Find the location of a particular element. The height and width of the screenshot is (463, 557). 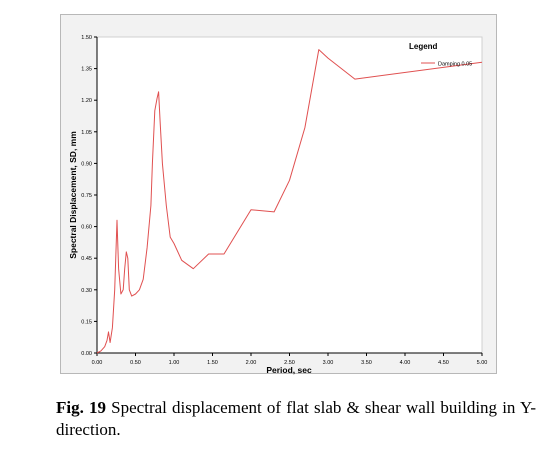

y-tick-label: 0.60 is located at coordinates (86, 228).